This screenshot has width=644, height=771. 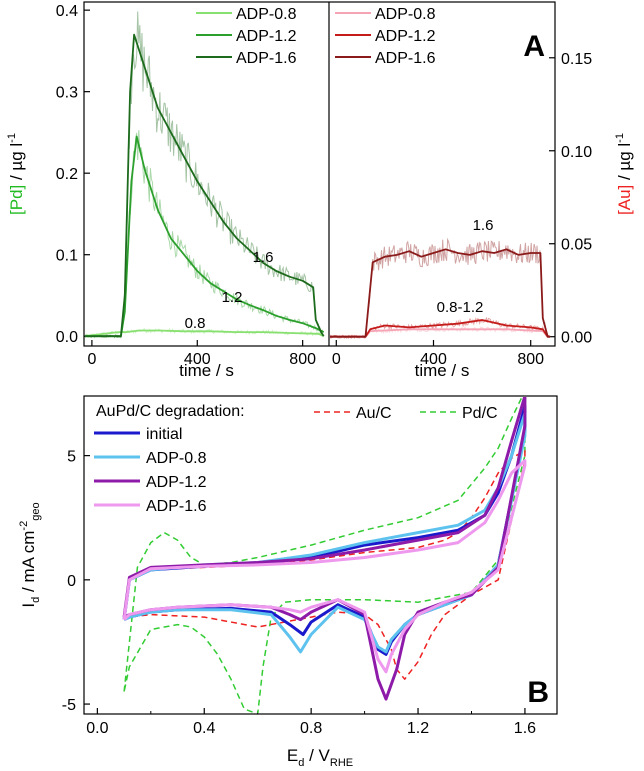 What do you see at coordinates (205, 333) in the screenshot?
I see `series-line-adp-0.8` at bounding box center [205, 333].